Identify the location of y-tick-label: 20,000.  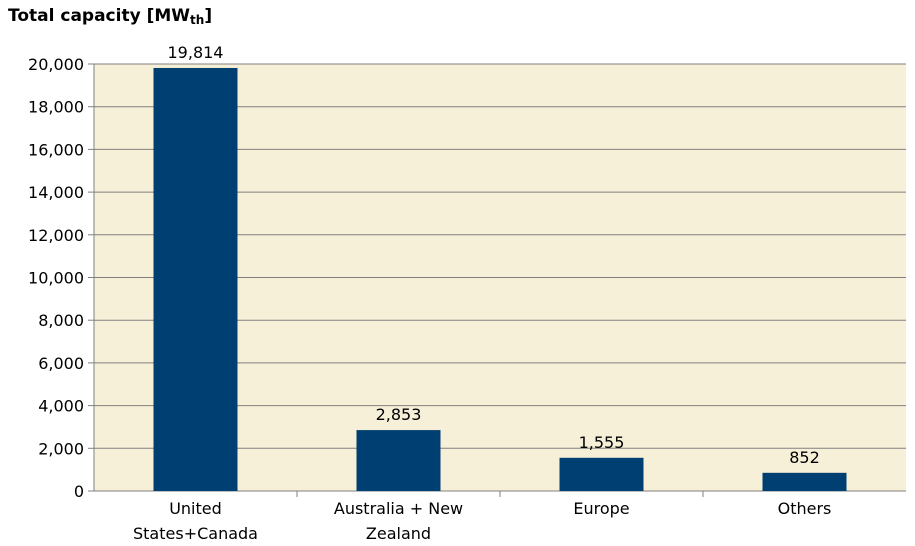
(56, 64).